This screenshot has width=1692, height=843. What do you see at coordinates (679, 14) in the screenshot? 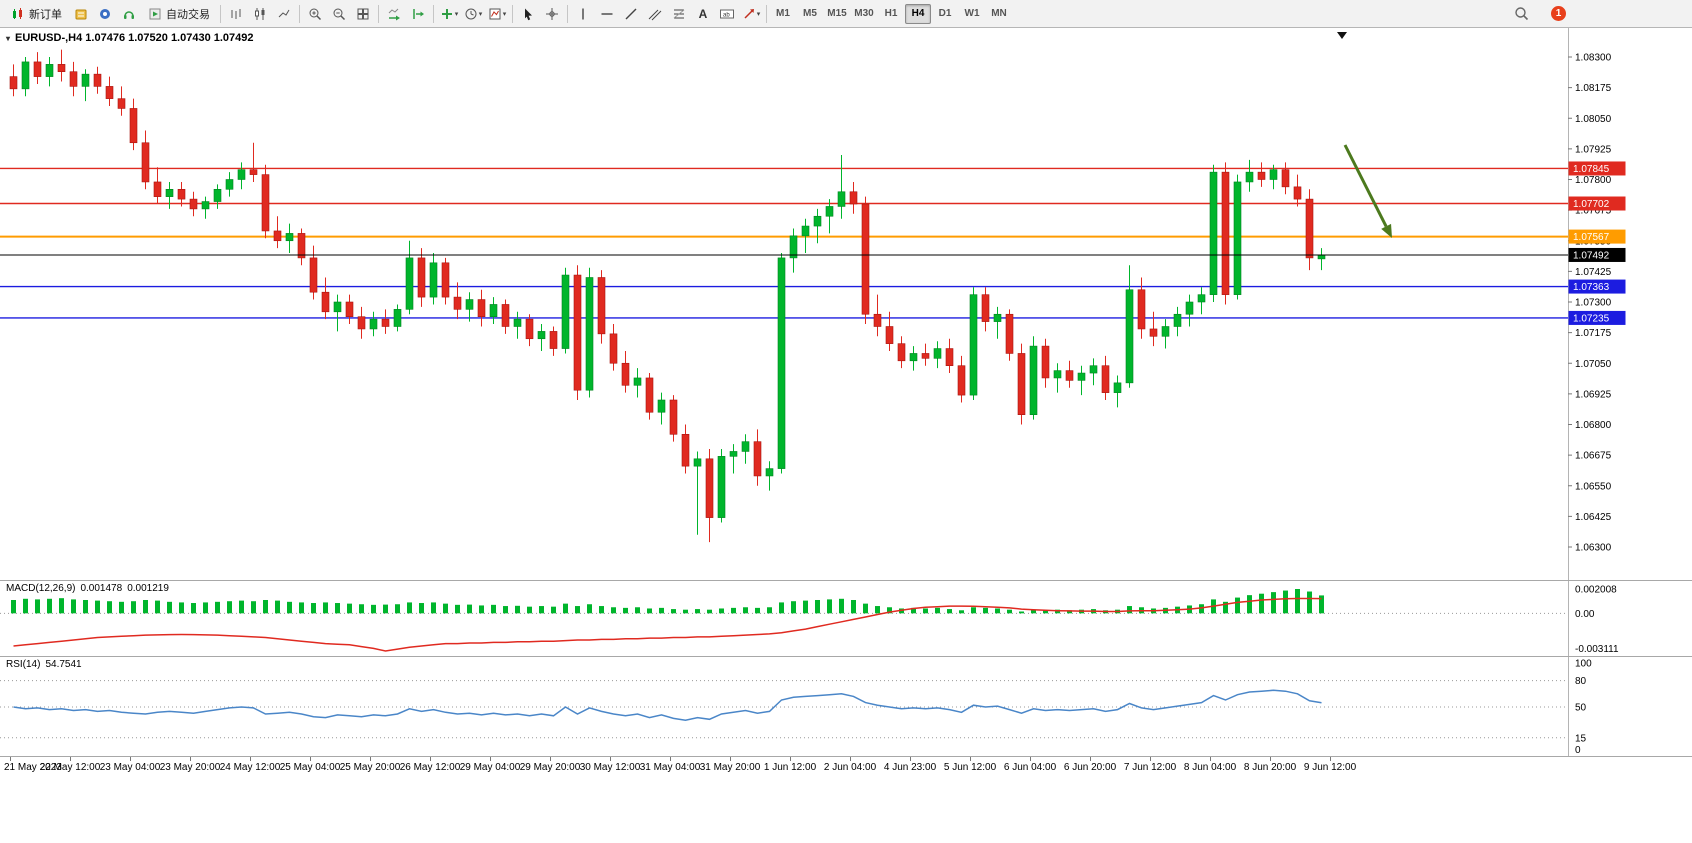
I see `fibonacci-tool-button` at bounding box center [679, 14].